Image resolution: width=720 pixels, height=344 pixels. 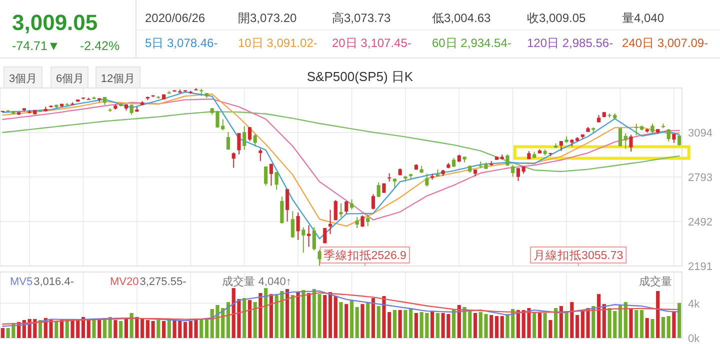 What do you see at coordinates (36, 46) in the screenshot?
I see `text: -74.71▼` at bounding box center [36, 46].